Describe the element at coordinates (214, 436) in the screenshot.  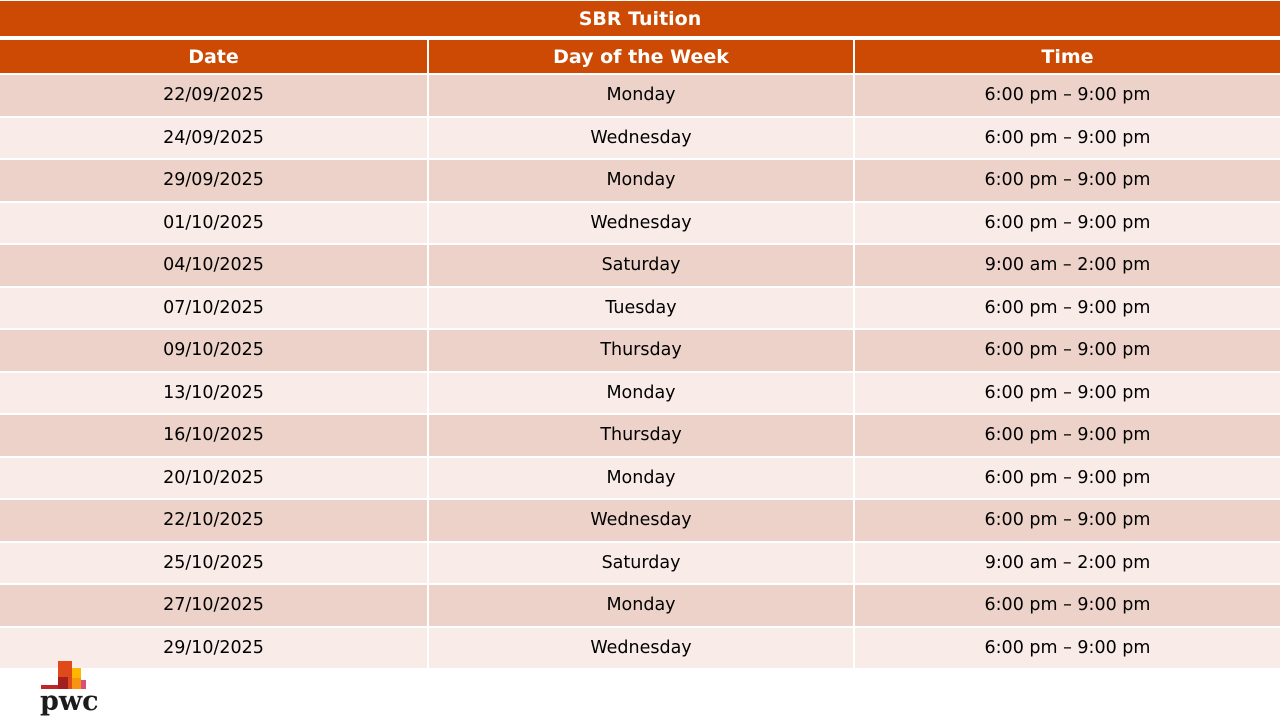
I see `cell-date: 16/10/2025` at that location.